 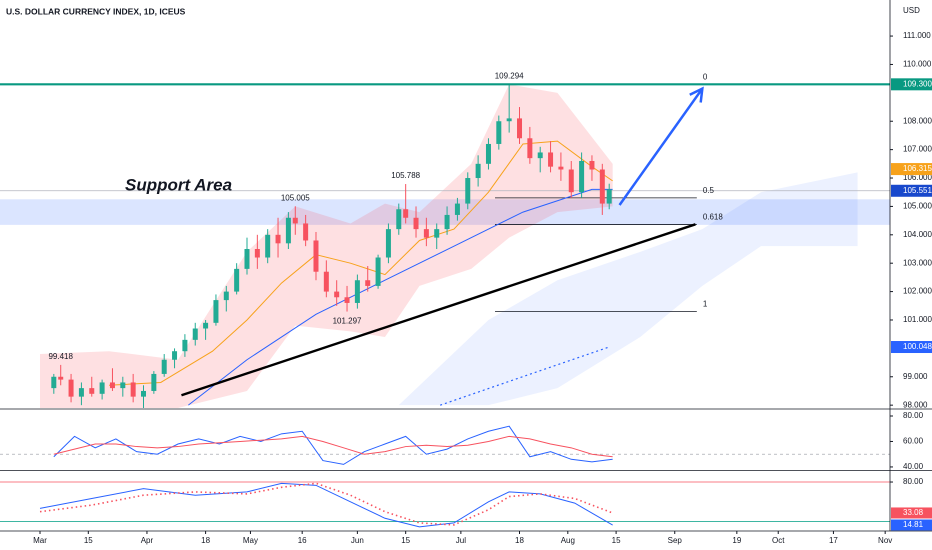 I want to click on price-label: 109.300, so click(x=917, y=83).